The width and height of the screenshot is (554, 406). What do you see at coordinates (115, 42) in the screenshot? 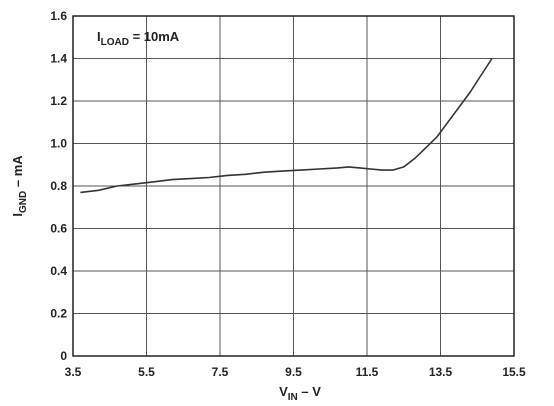
I see `annotation-subscript: LOAD` at bounding box center [115, 42].